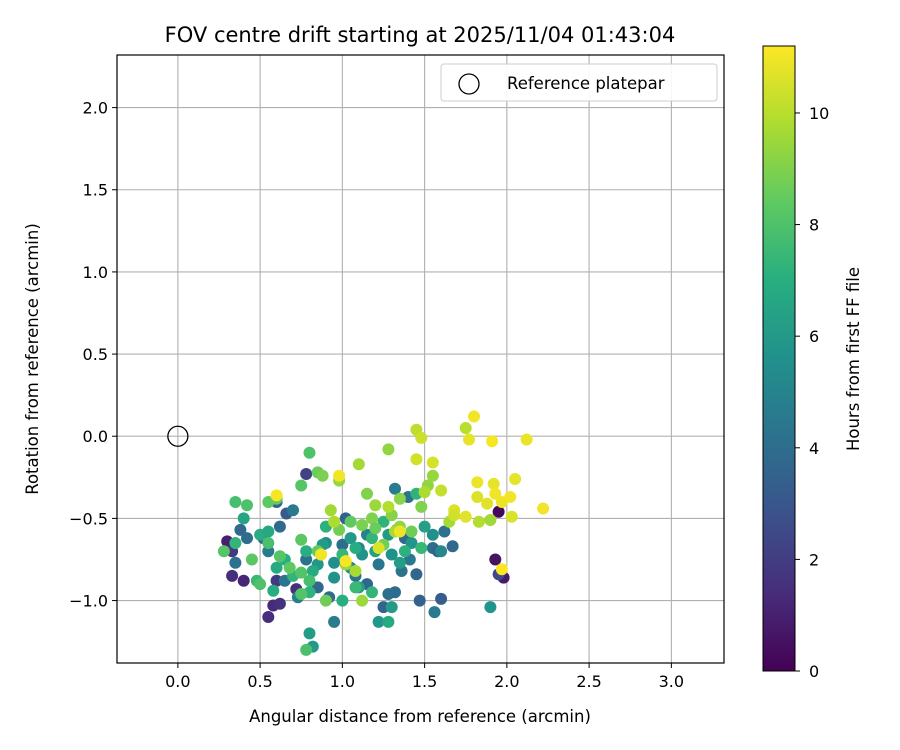 This screenshot has width=900, height=750. Describe the element at coordinates (814, 671) in the screenshot. I see `colorbar-tick-label: 0` at that location.